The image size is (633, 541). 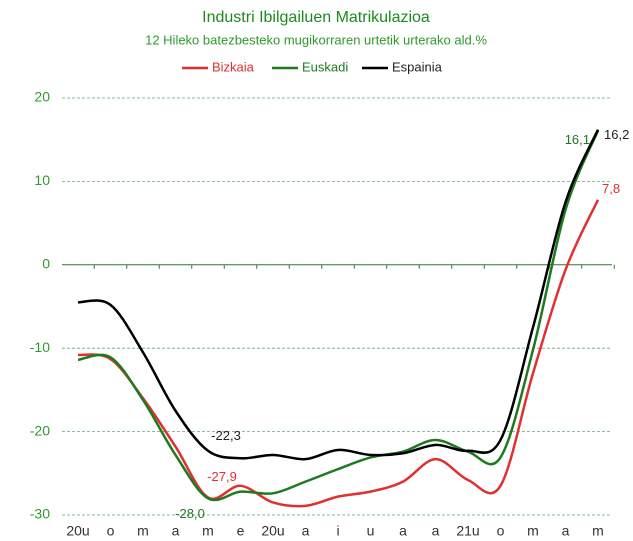 I want to click on y-tick-label: -10, so click(x=40, y=347).